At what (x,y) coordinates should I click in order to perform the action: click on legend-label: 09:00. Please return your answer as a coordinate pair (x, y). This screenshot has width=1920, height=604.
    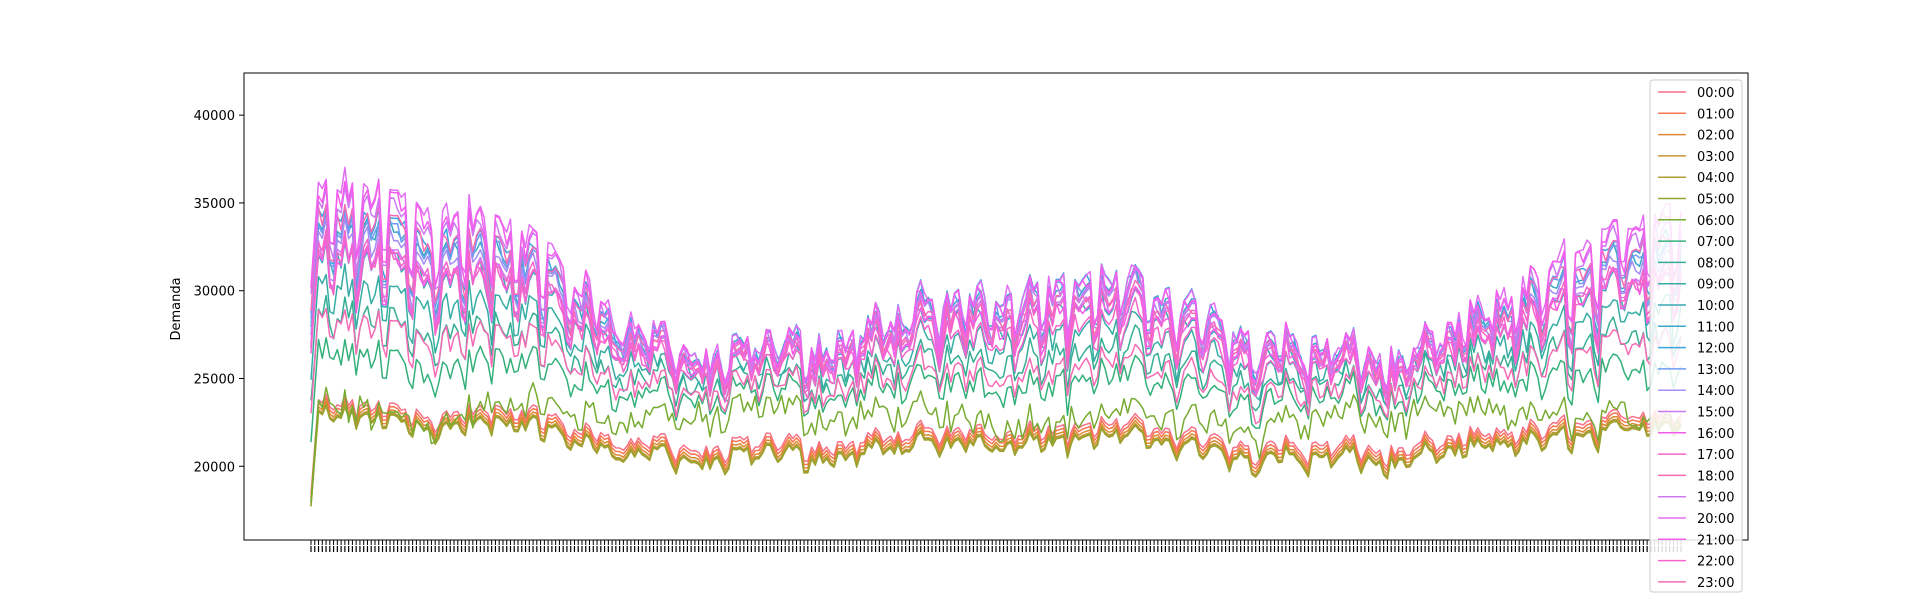
    Looking at the image, I should click on (1715, 285).